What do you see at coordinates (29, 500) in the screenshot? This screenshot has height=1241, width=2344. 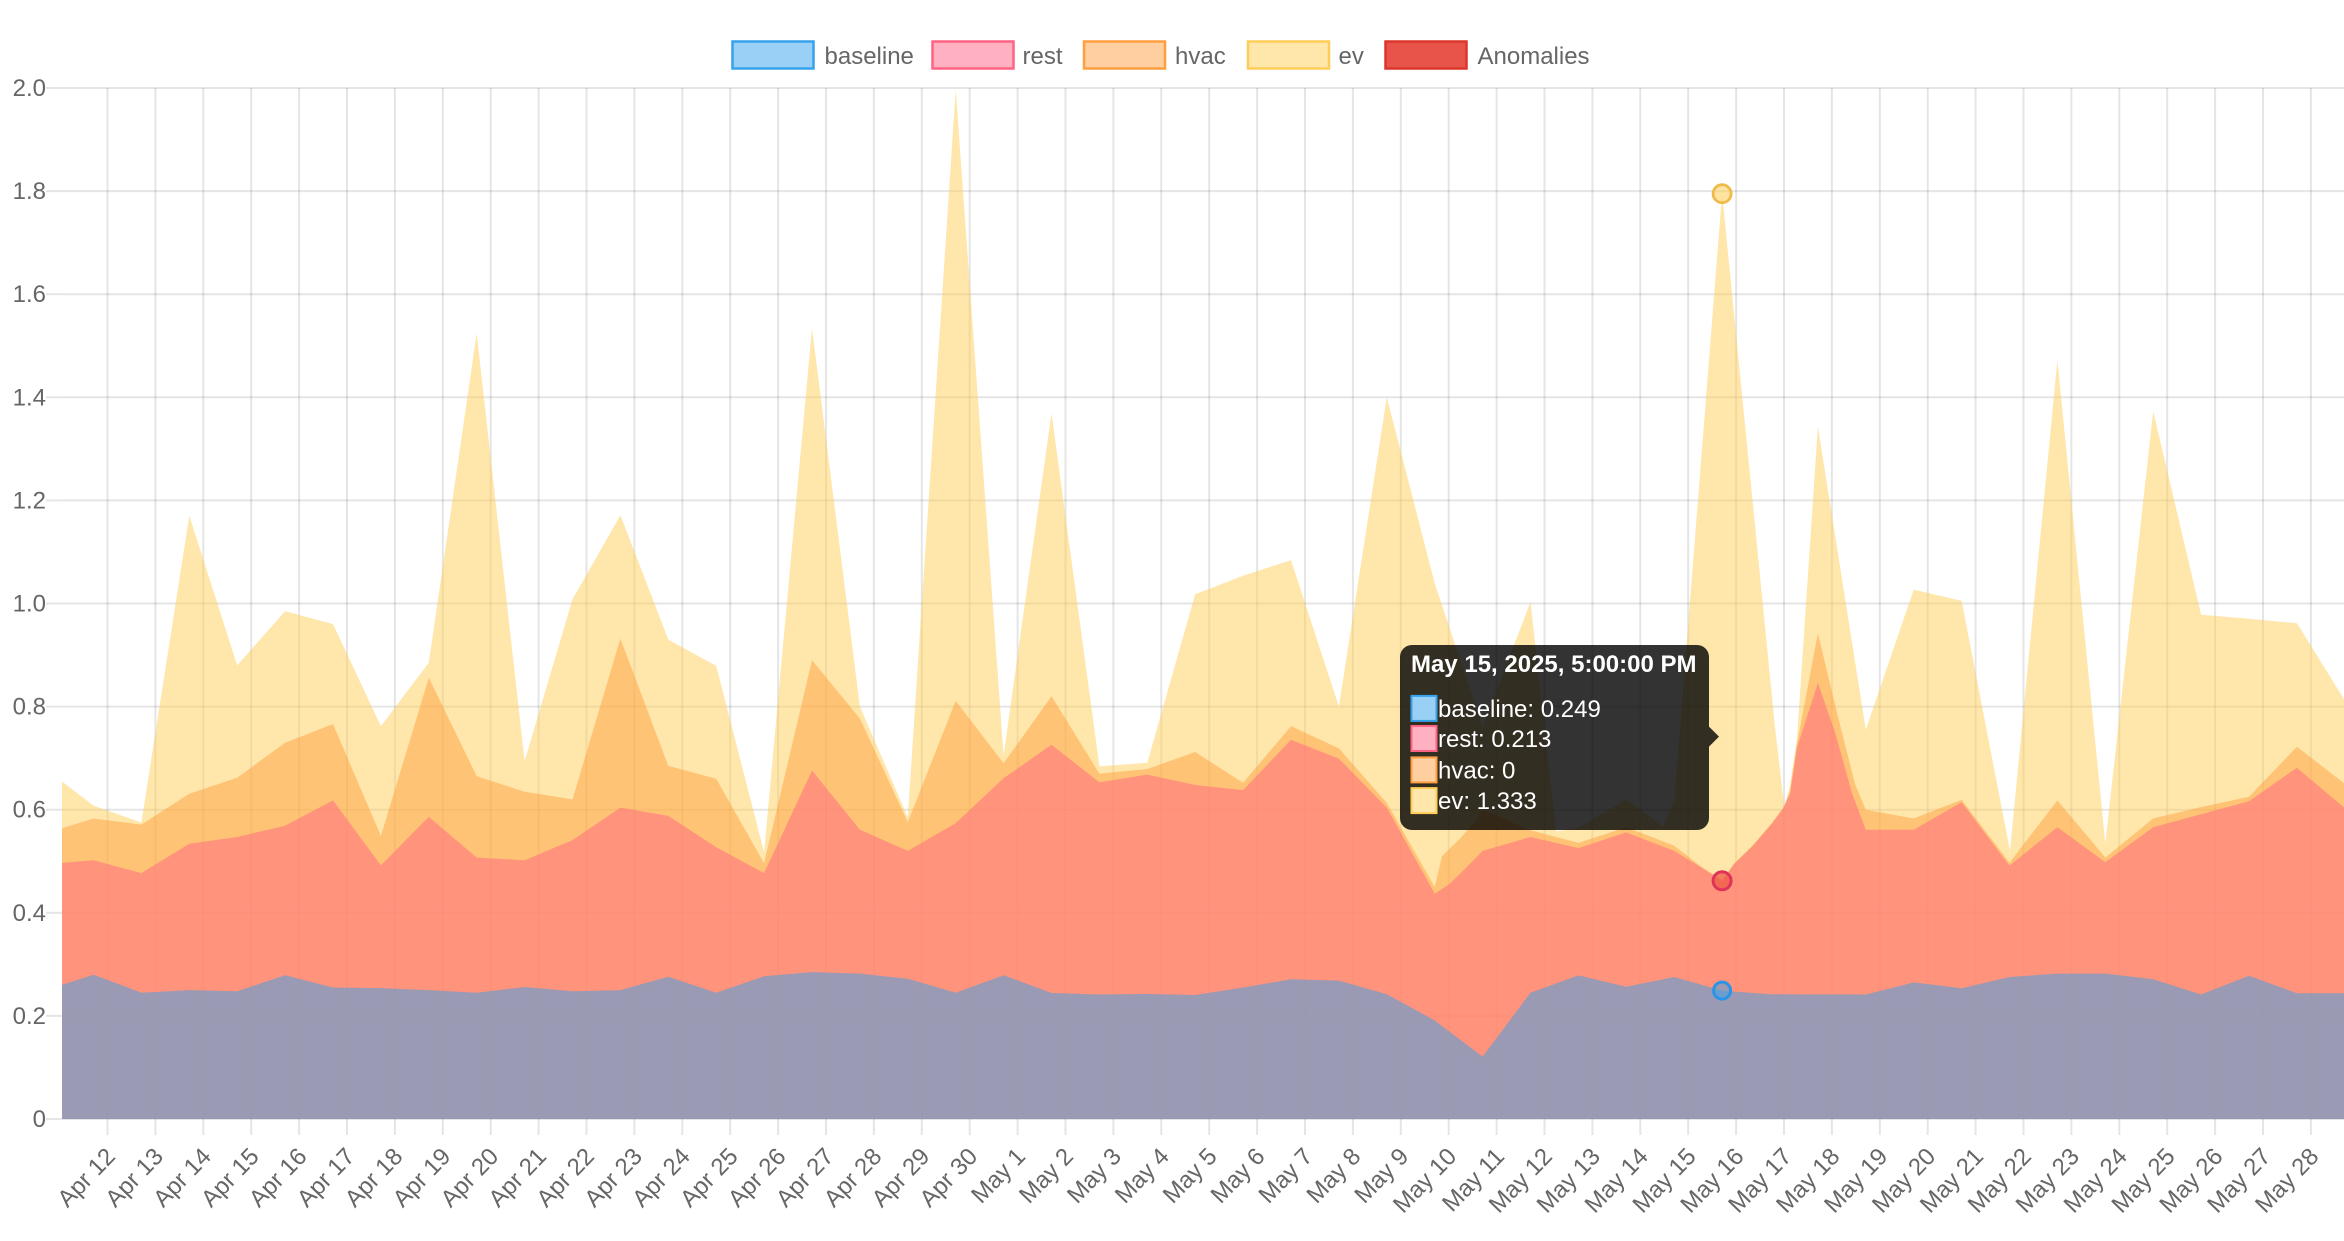 I see `svg-text: 1.2` at bounding box center [29, 500].